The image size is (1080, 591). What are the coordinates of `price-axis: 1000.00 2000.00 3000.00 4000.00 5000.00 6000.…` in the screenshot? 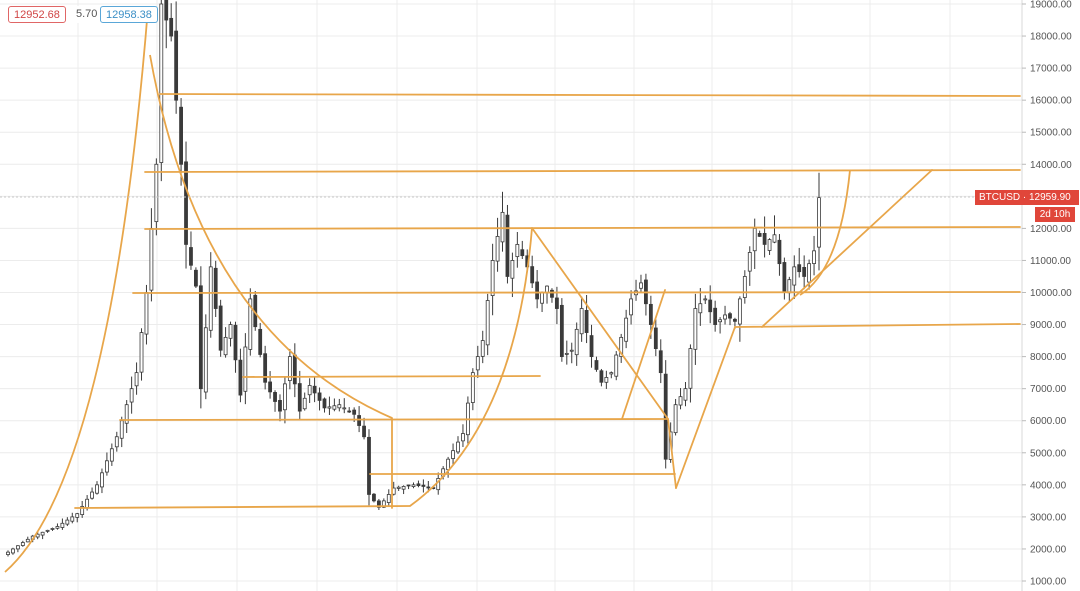 It's located at (1047, 294).